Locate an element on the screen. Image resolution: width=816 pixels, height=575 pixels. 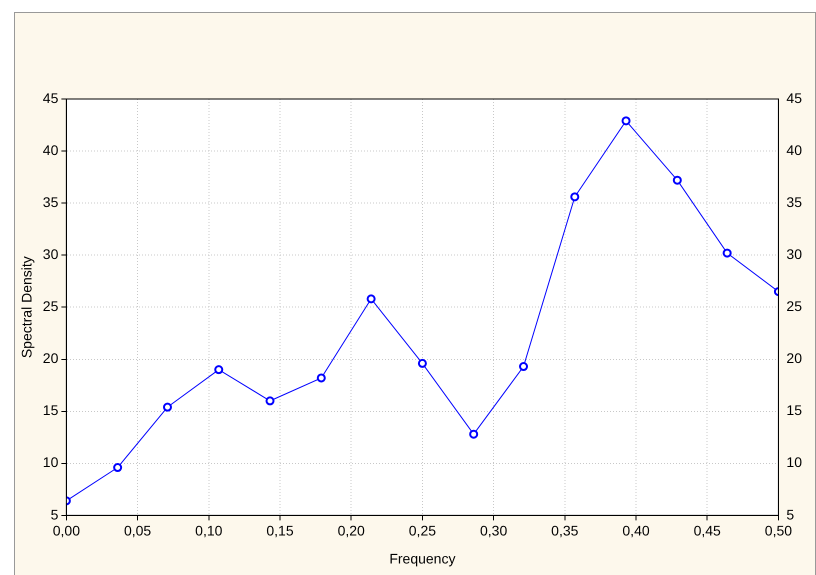
y-tick-label: 10 is located at coordinates (50, 462).